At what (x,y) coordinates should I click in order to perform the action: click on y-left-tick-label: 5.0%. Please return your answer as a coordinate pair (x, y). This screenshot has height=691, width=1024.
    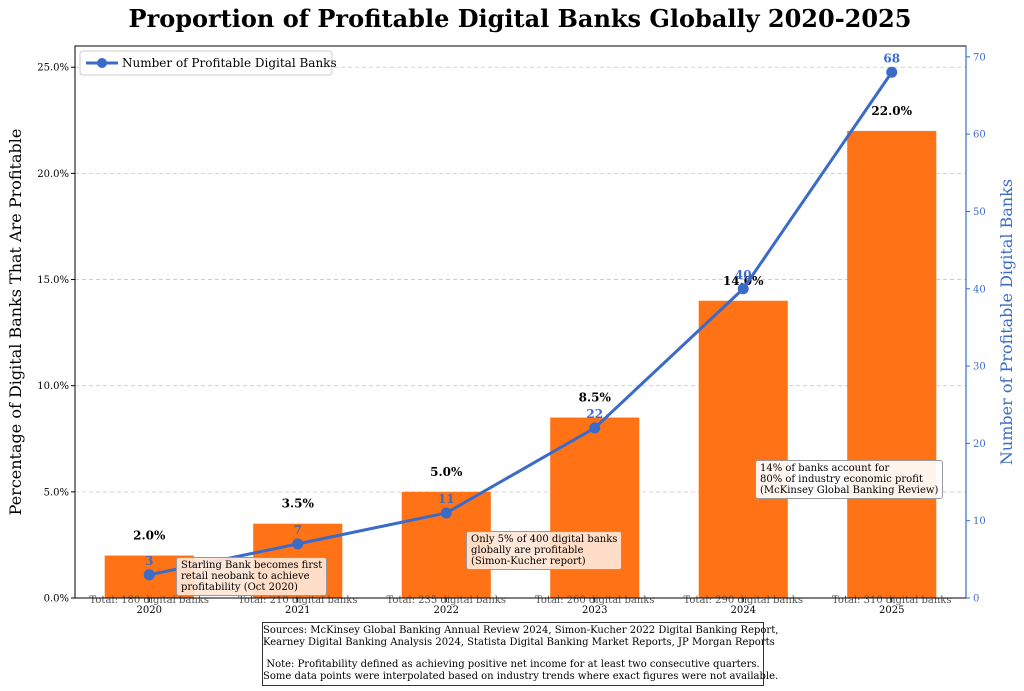
    Looking at the image, I should click on (56, 492).